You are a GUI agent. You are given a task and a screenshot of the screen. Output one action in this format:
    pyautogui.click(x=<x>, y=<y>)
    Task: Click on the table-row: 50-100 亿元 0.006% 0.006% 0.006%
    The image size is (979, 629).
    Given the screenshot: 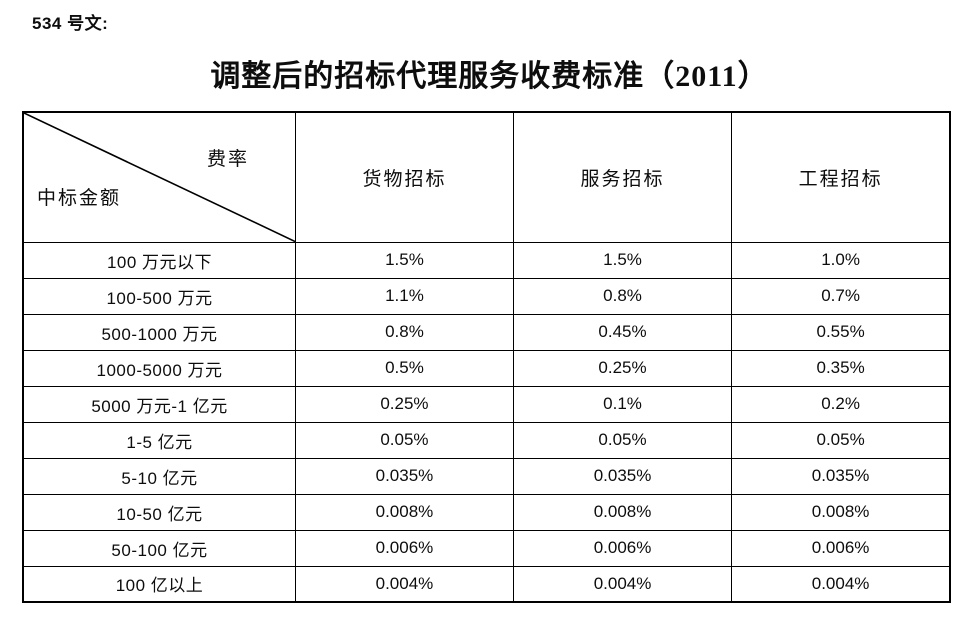 What is the action you would take?
    pyautogui.click(x=486, y=548)
    